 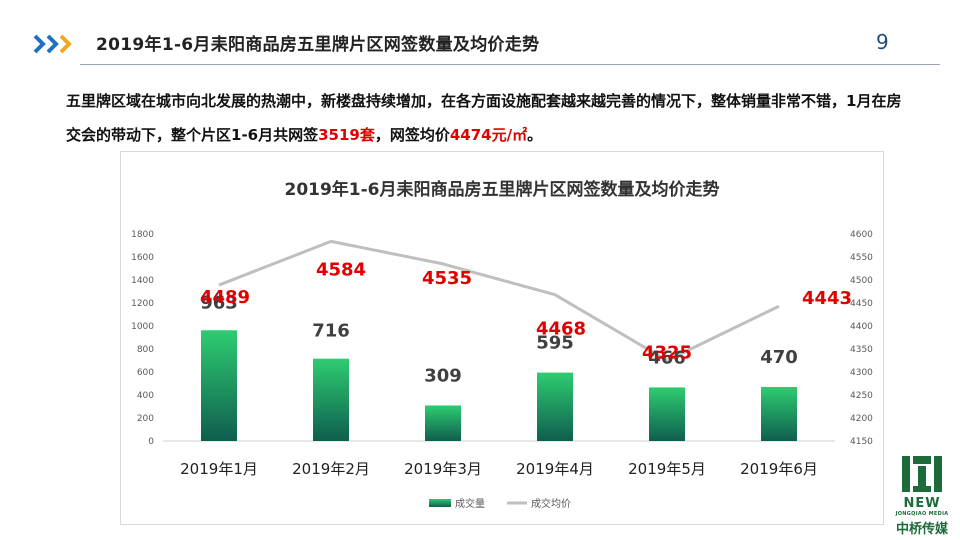 What do you see at coordinates (922, 474) in the screenshot?
I see `logo-mark-icon` at bounding box center [922, 474].